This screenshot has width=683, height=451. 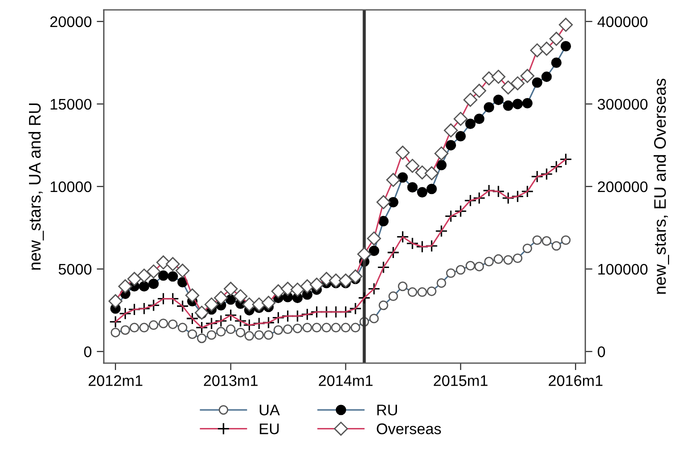 What do you see at coordinates (71, 22) in the screenshot?
I see `y-tick-label: 20000` at bounding box center [71, 22].